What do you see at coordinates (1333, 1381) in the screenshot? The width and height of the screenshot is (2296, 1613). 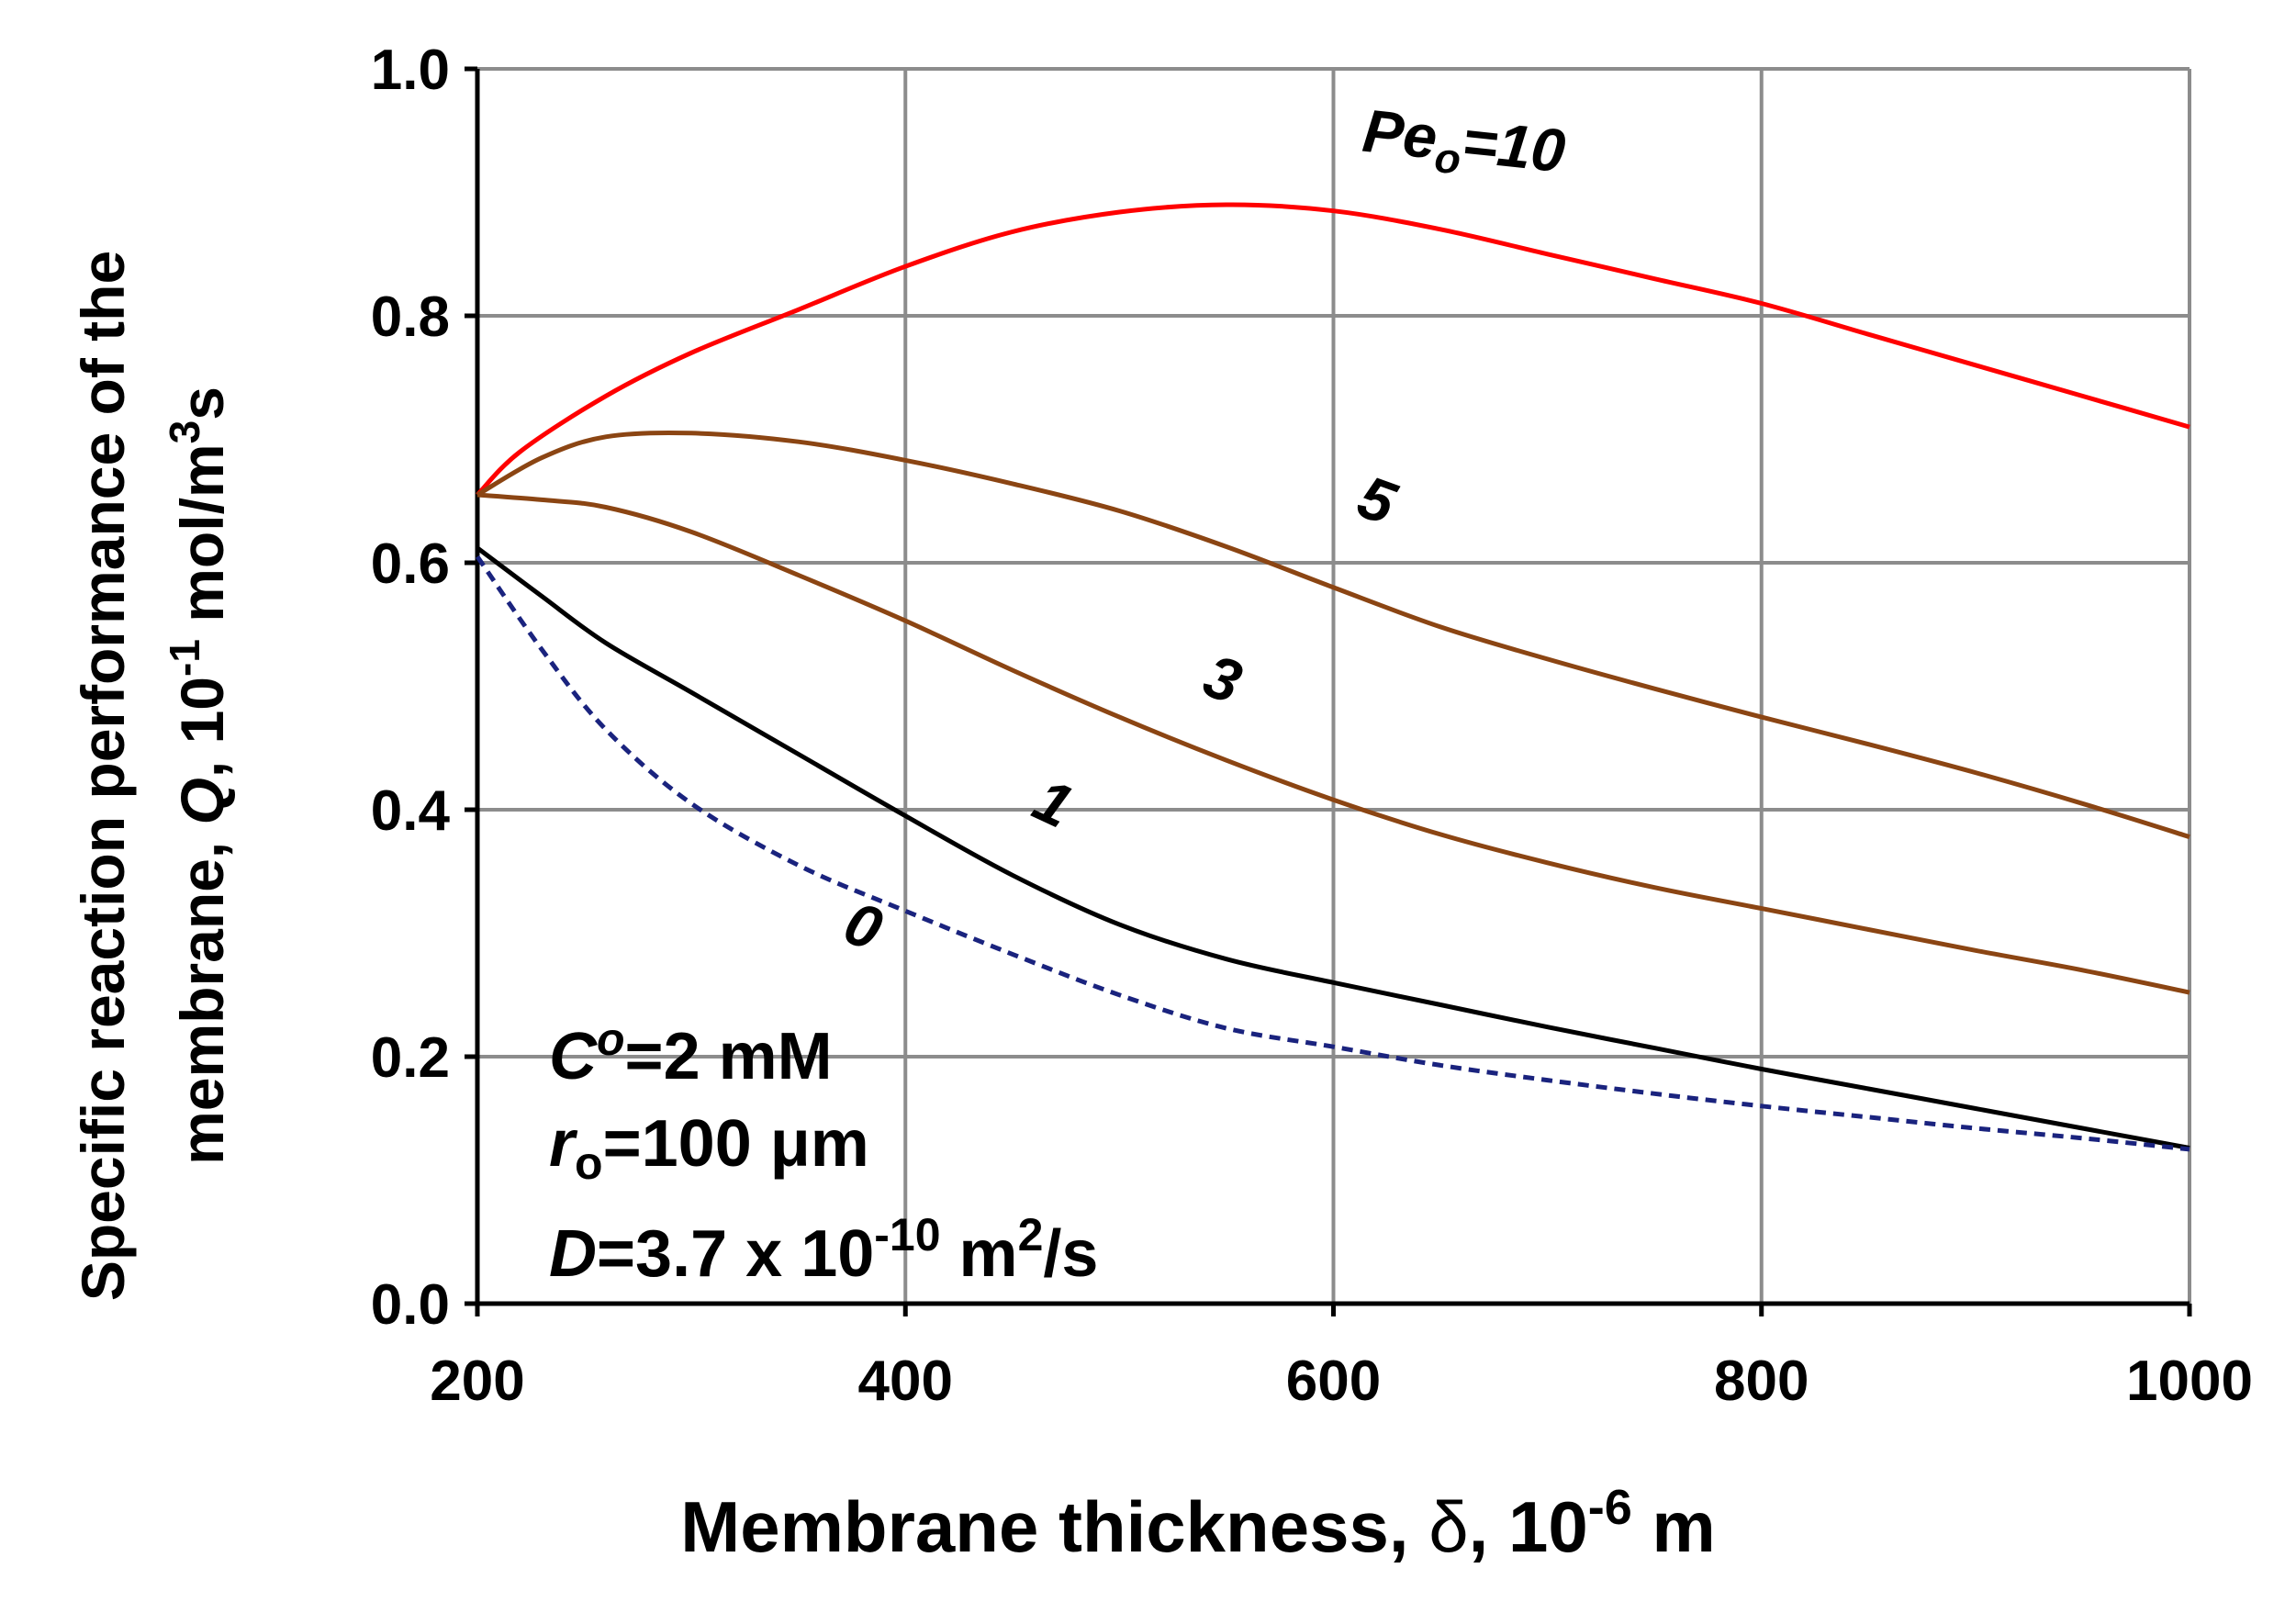 I see `x-tick-label-600: 600` at bounding box center [1333, 1381].